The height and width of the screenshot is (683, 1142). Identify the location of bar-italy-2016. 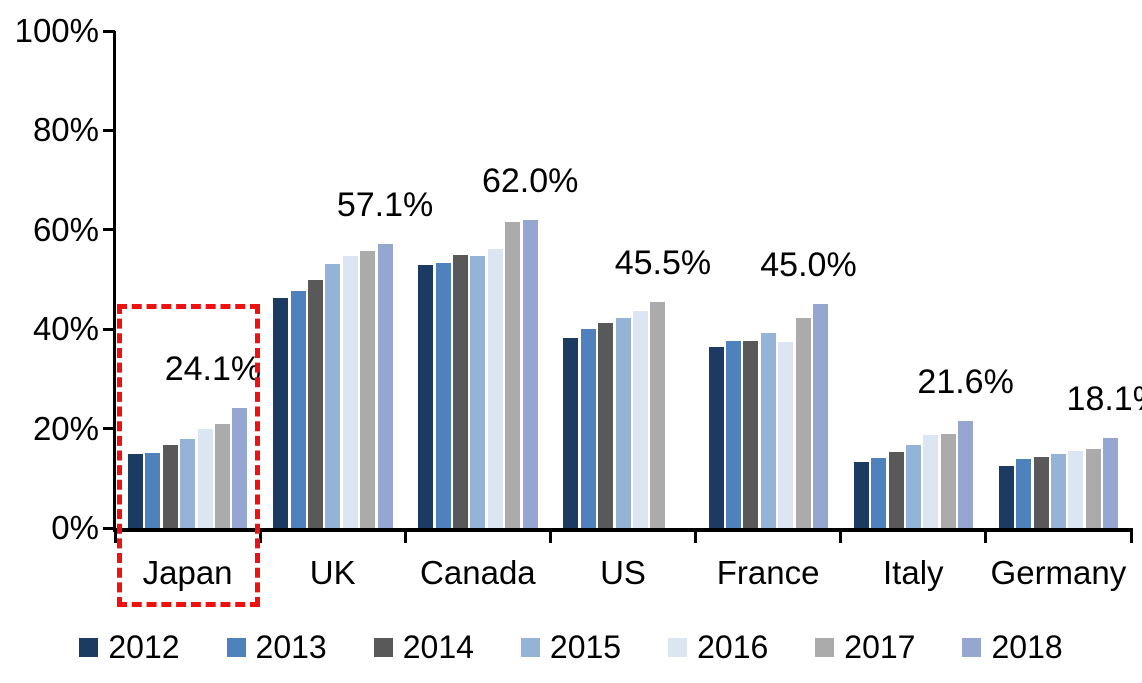
(931, 481).